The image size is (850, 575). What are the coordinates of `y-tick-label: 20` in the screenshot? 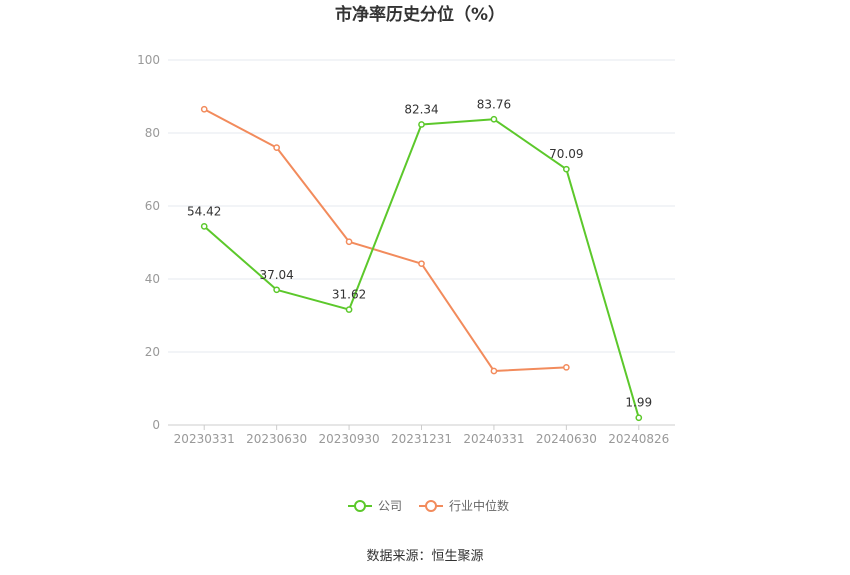 It's located at (152, 352).